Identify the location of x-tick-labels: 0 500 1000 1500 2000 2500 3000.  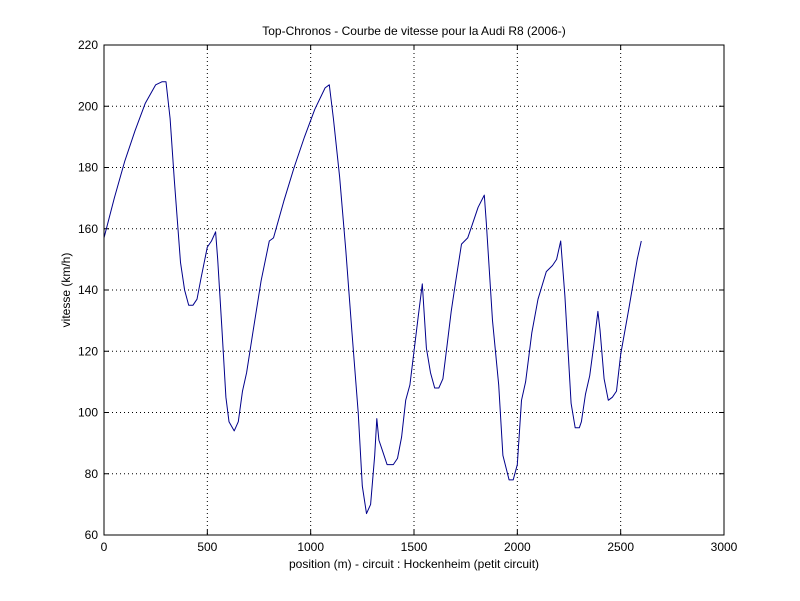
(419, 547).